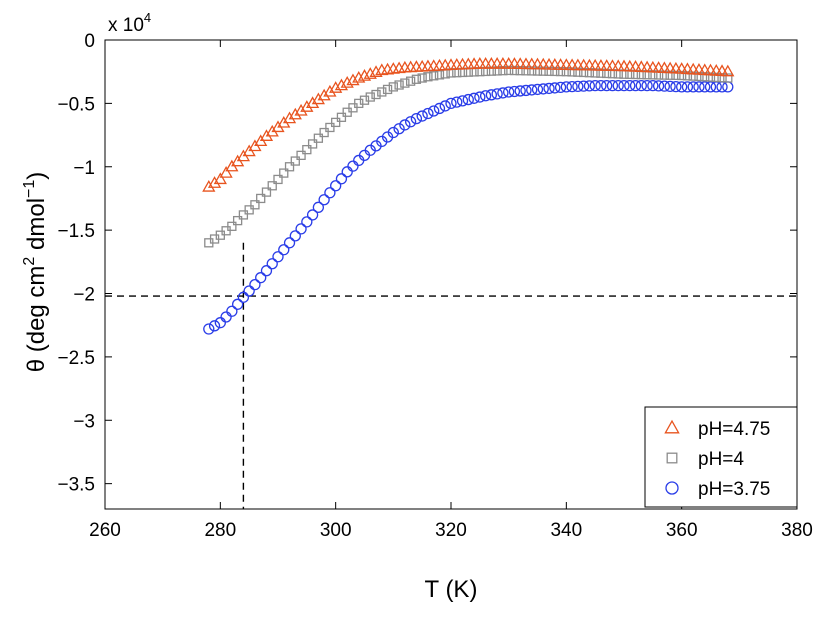 Image resolution: width=830 pixels, height=632 pixels. I want to click on x-tick-label: 300, so click(336, 530).